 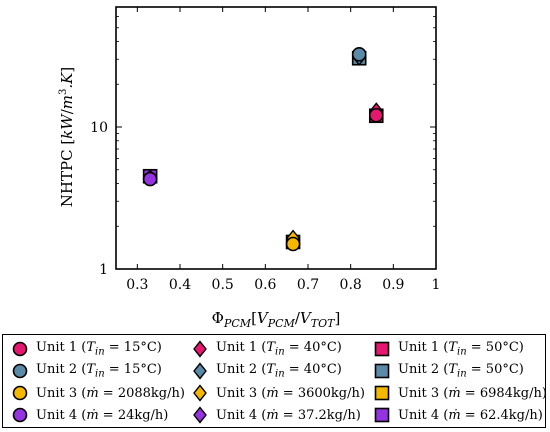 I want to click on legend-item: Unit 1 (Tin = 15°C), so click(x=86, y=349).